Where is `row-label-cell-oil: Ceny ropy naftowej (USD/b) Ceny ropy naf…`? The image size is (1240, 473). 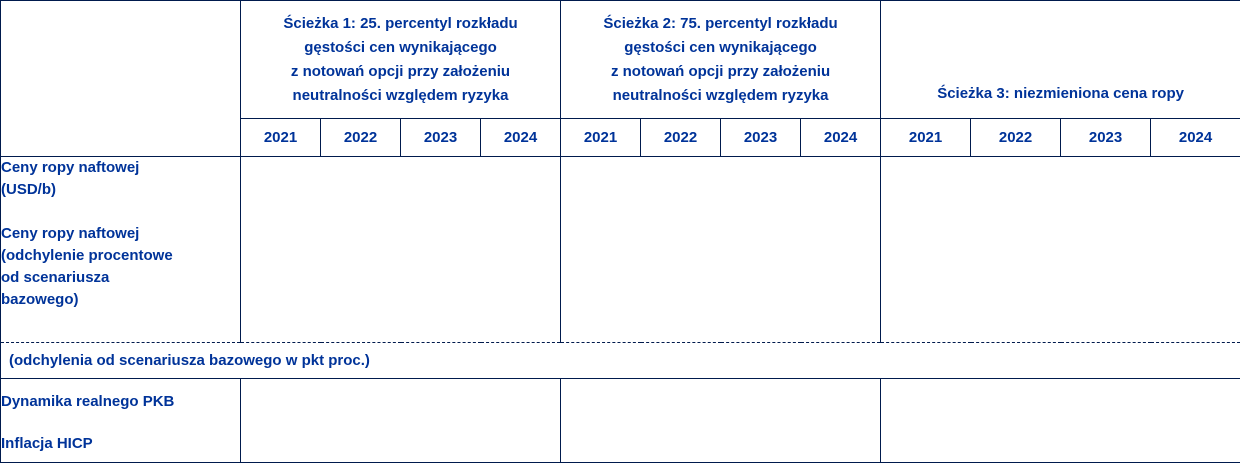
row-label-cell-oil: Ceny ropy naftowej (USD/b) Ceny ropy naf… is located at coordinates (120, 249).